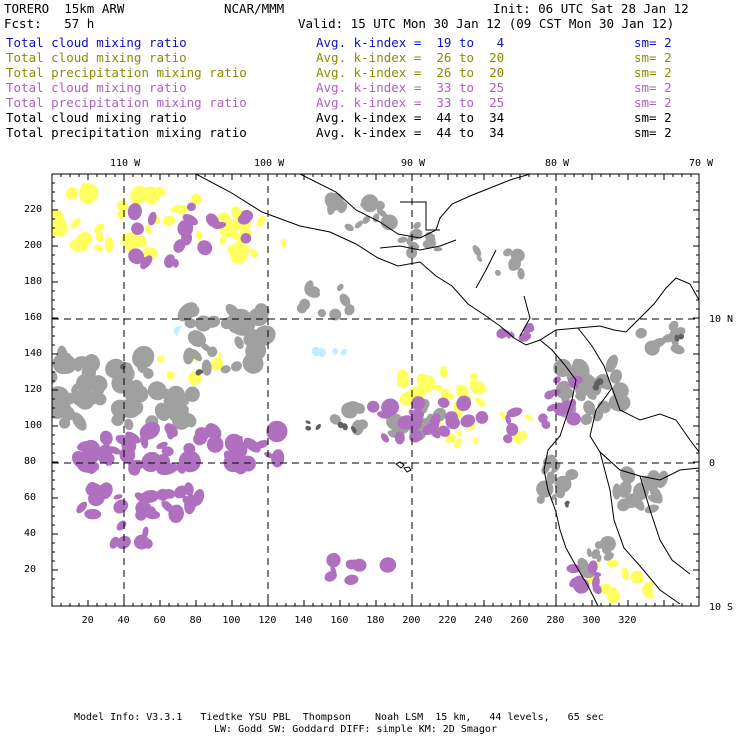 The height and width of the screenshot is (740, 740). I want to click on legend-field: Total precipitation mixing ratio, so click(126, 132).